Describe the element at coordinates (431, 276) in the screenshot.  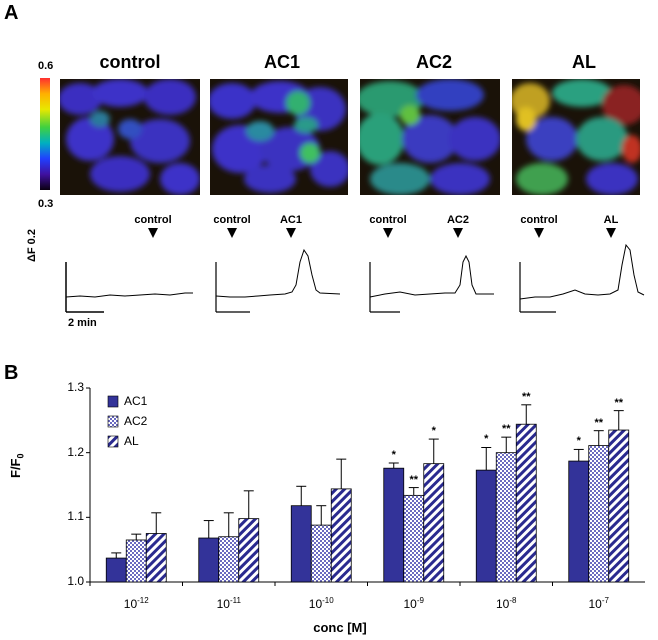
I see `trace-ac2` at that location.